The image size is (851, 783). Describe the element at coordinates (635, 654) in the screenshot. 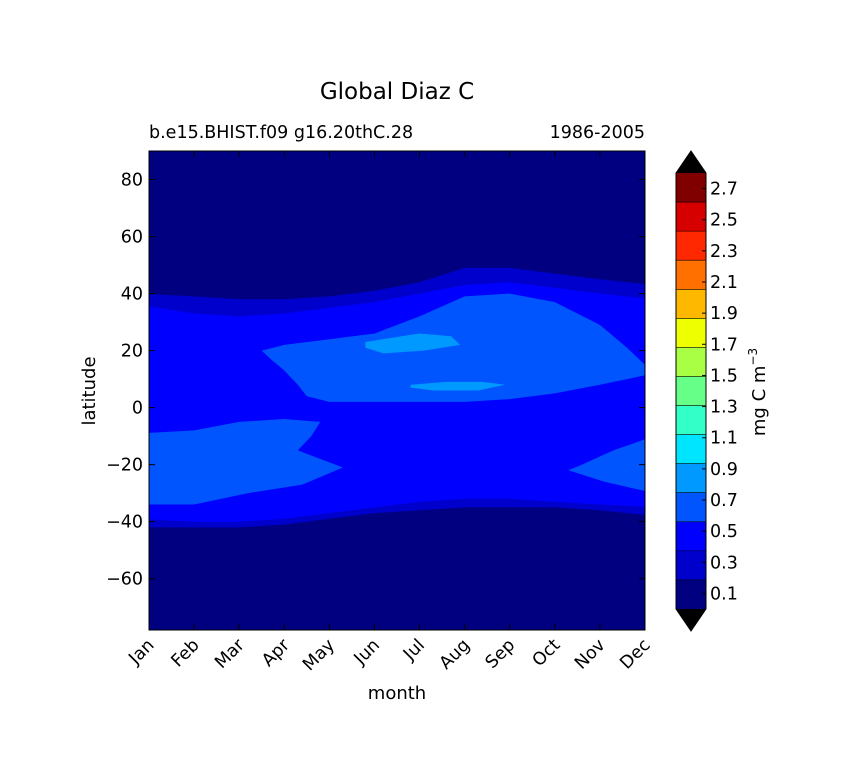

I see `x-tick-label: Dec` at that location.